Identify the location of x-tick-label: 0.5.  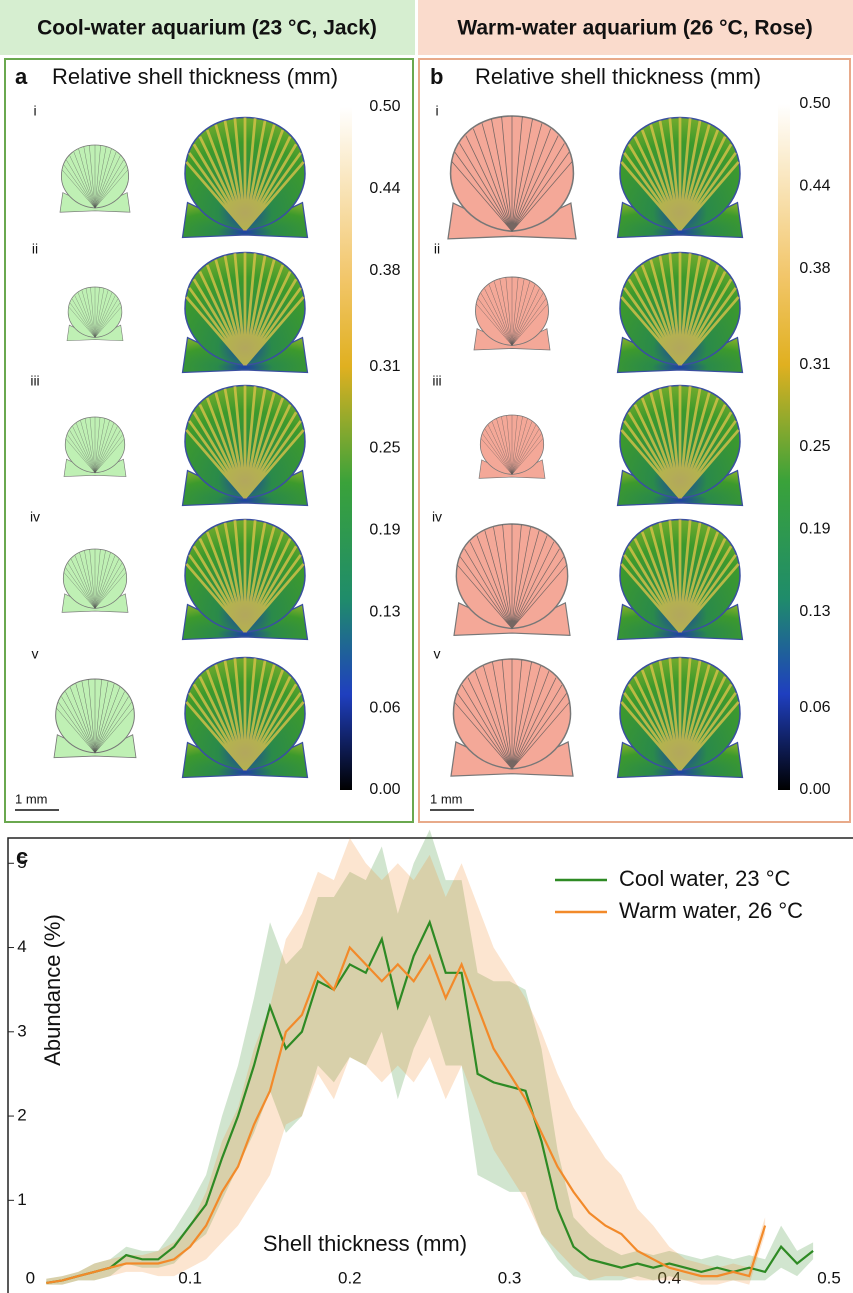
(829, 1277).